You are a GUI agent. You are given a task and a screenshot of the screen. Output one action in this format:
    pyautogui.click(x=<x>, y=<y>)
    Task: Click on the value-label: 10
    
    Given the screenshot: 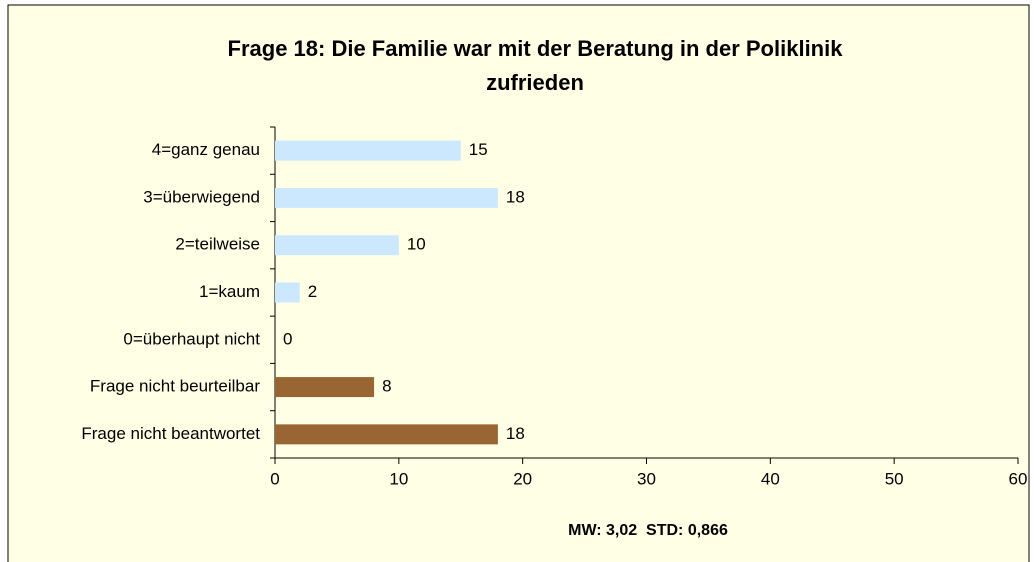 What is the action you would take?
    pyautogui.click(x=416, y=244)
    